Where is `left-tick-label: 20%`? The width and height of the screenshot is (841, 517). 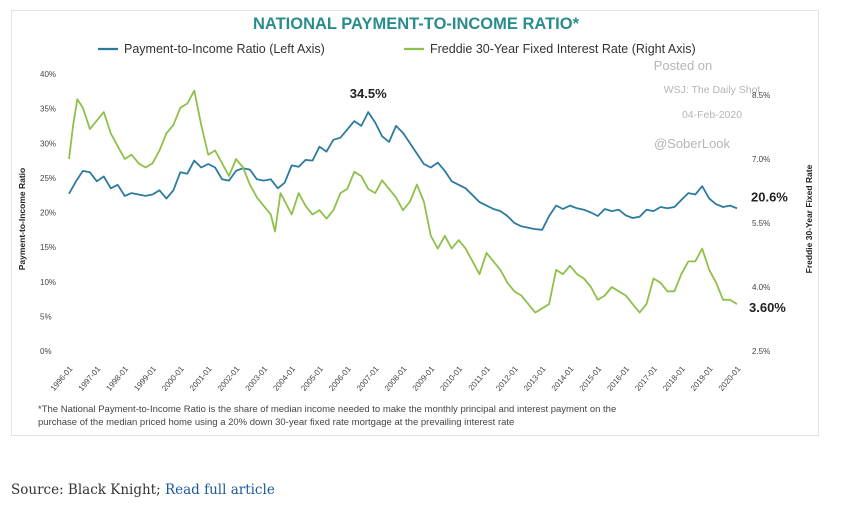
left-tick-label: 20% is located at coordinates (48, 213).